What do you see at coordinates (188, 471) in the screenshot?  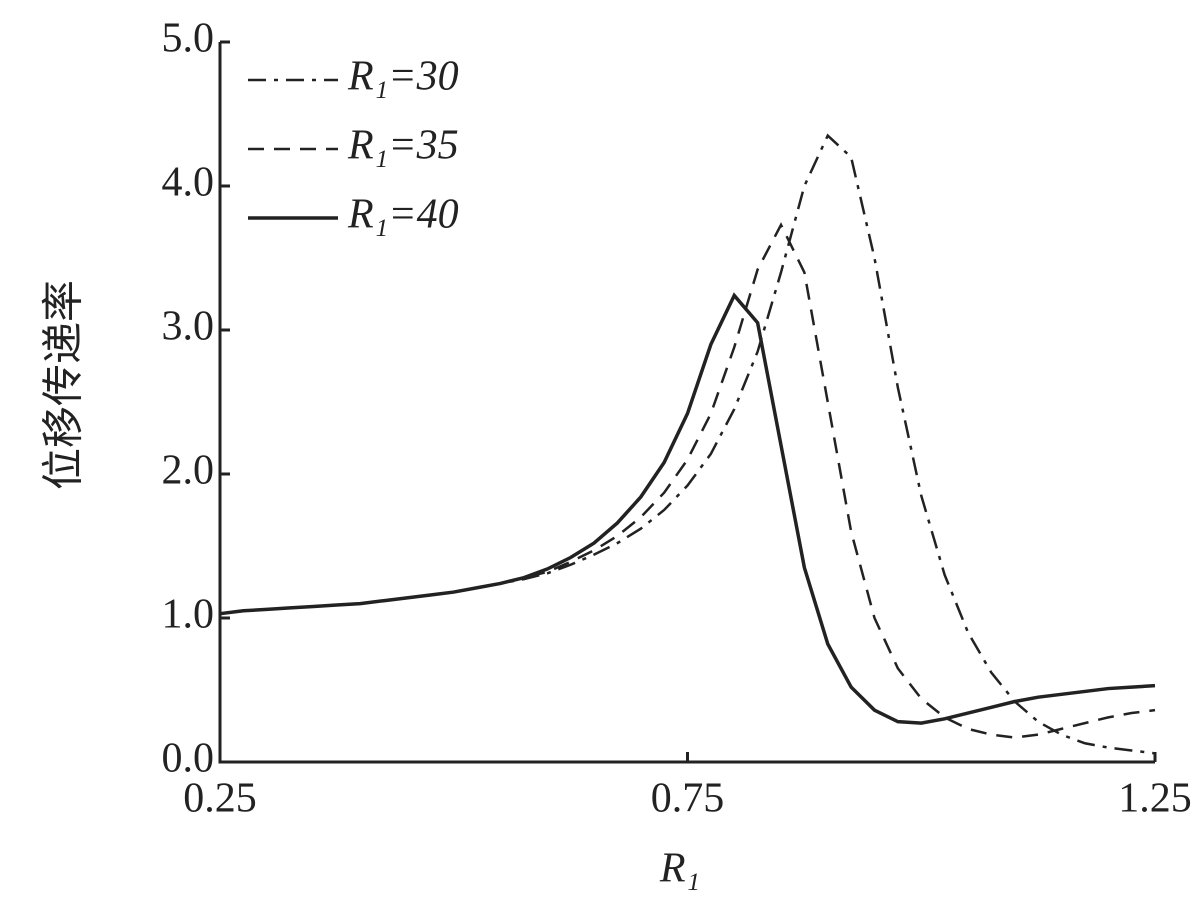 I see `y-tick-label: 2.0` at bounding box center [188, 471].